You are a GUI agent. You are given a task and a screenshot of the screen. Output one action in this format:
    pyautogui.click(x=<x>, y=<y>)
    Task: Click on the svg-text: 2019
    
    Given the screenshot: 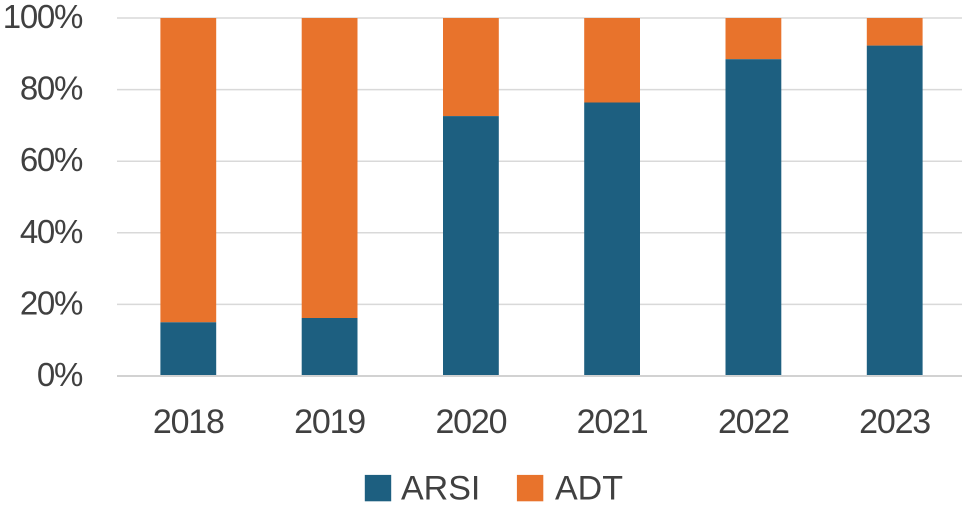 What is the action you would take?
    pyautogui.click(x=329, y=422)
    